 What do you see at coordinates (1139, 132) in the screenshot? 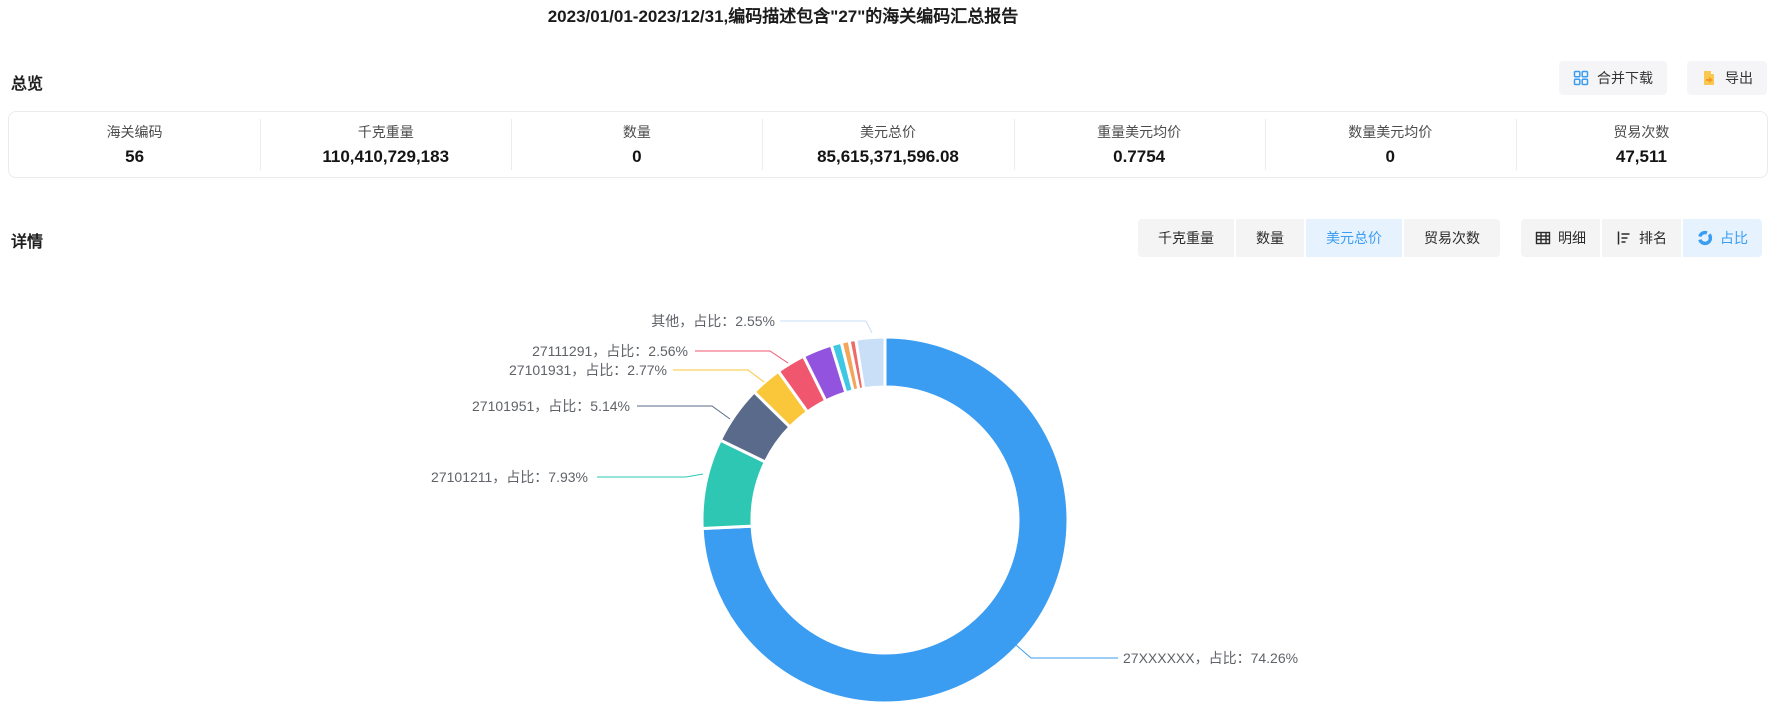
I see `stat-label: 重量美元均价` at bounding box center [1139, 132].